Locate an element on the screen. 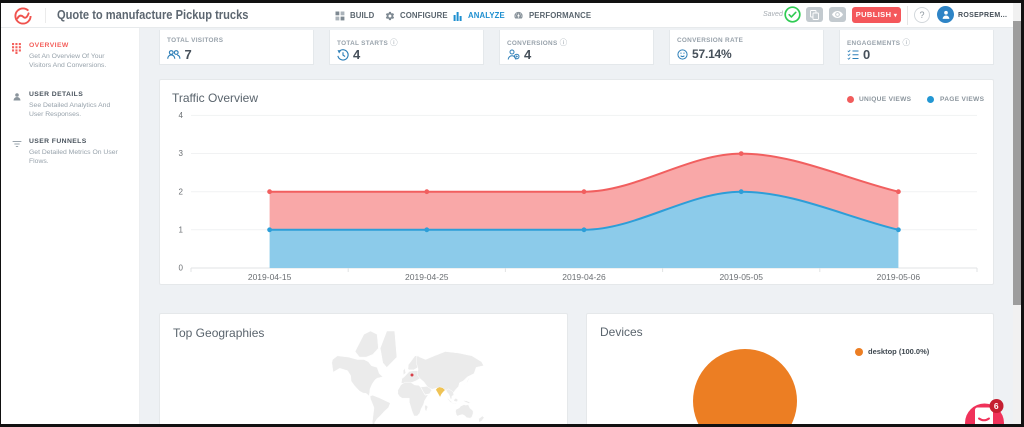  svg-text: 4 is located at coordinates (181, 115).